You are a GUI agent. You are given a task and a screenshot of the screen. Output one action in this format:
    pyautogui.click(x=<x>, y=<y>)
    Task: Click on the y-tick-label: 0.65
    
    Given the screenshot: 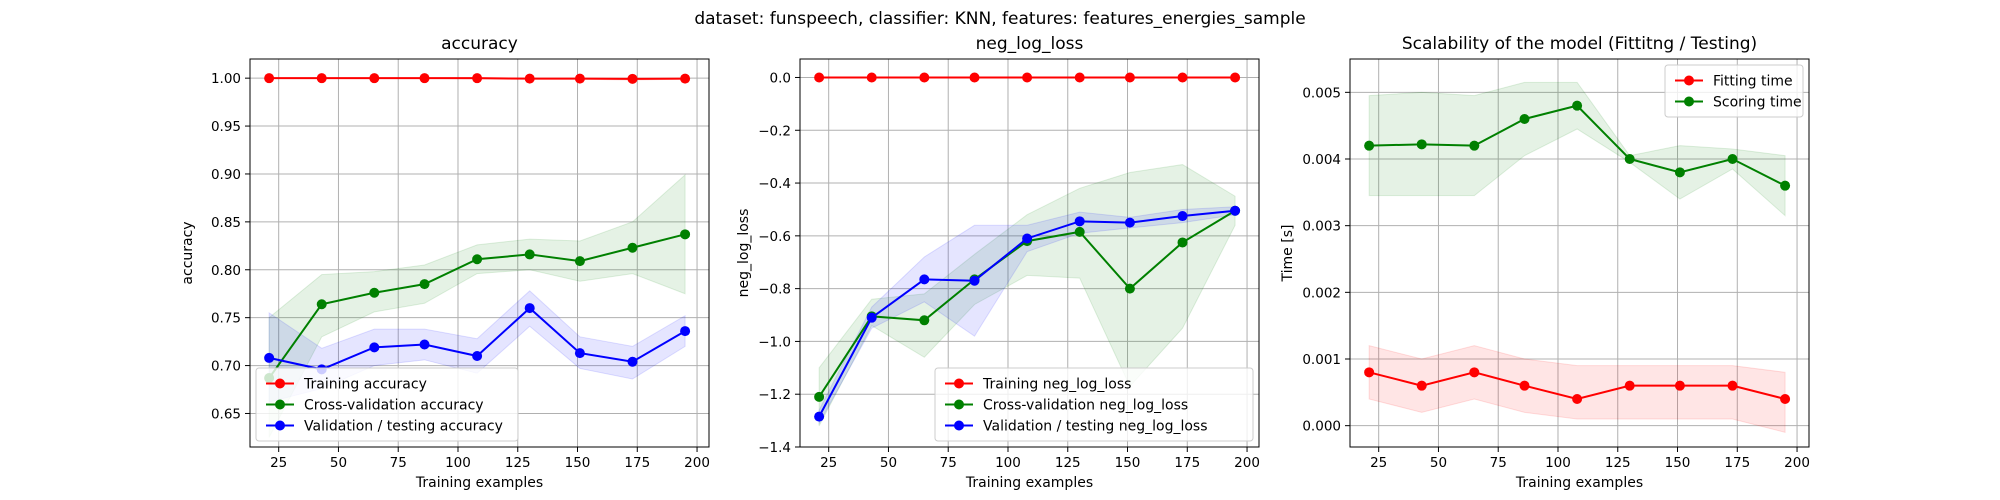 What is the action you would take?
    pyautogui.click(x=226, y=414)
    